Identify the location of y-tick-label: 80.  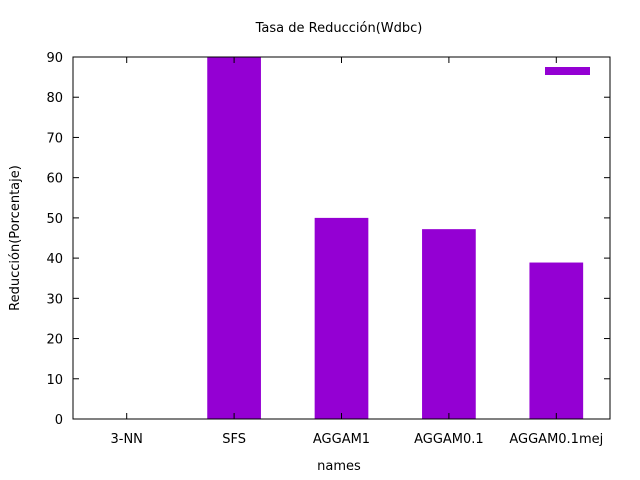
(54, 98).